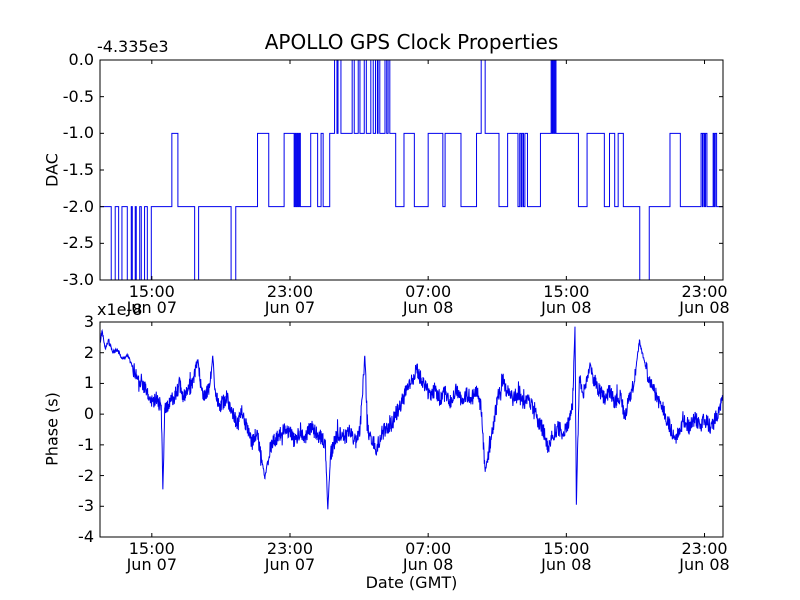  Describe the element at coordinates (428, 548) in the screenshot. I see `phase-x-tick-time-label: 07:00` at that location.